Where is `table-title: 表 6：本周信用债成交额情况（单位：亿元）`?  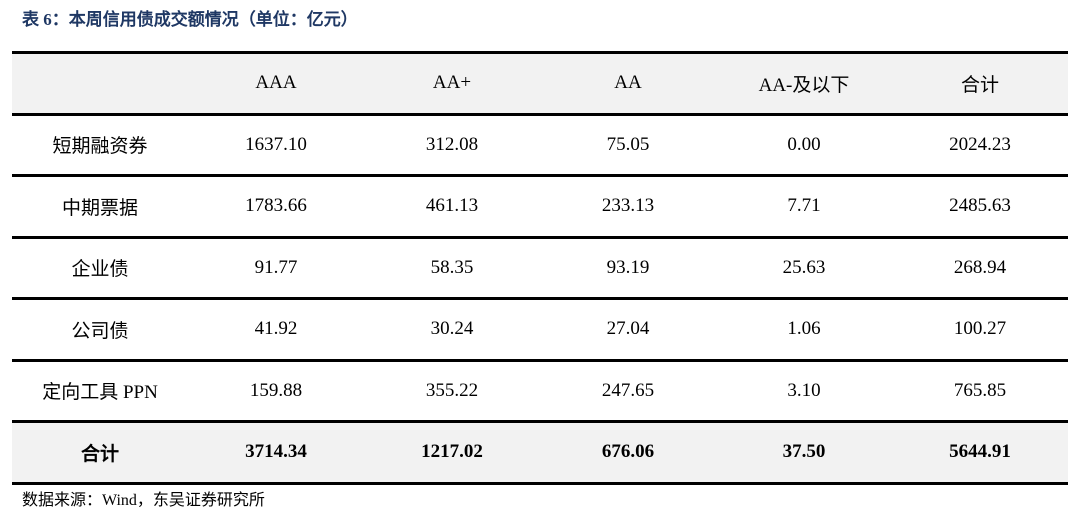
table-title: 表 6：本周信用债成交额情况（单位：亿元） is located at coordinates (190, 19).